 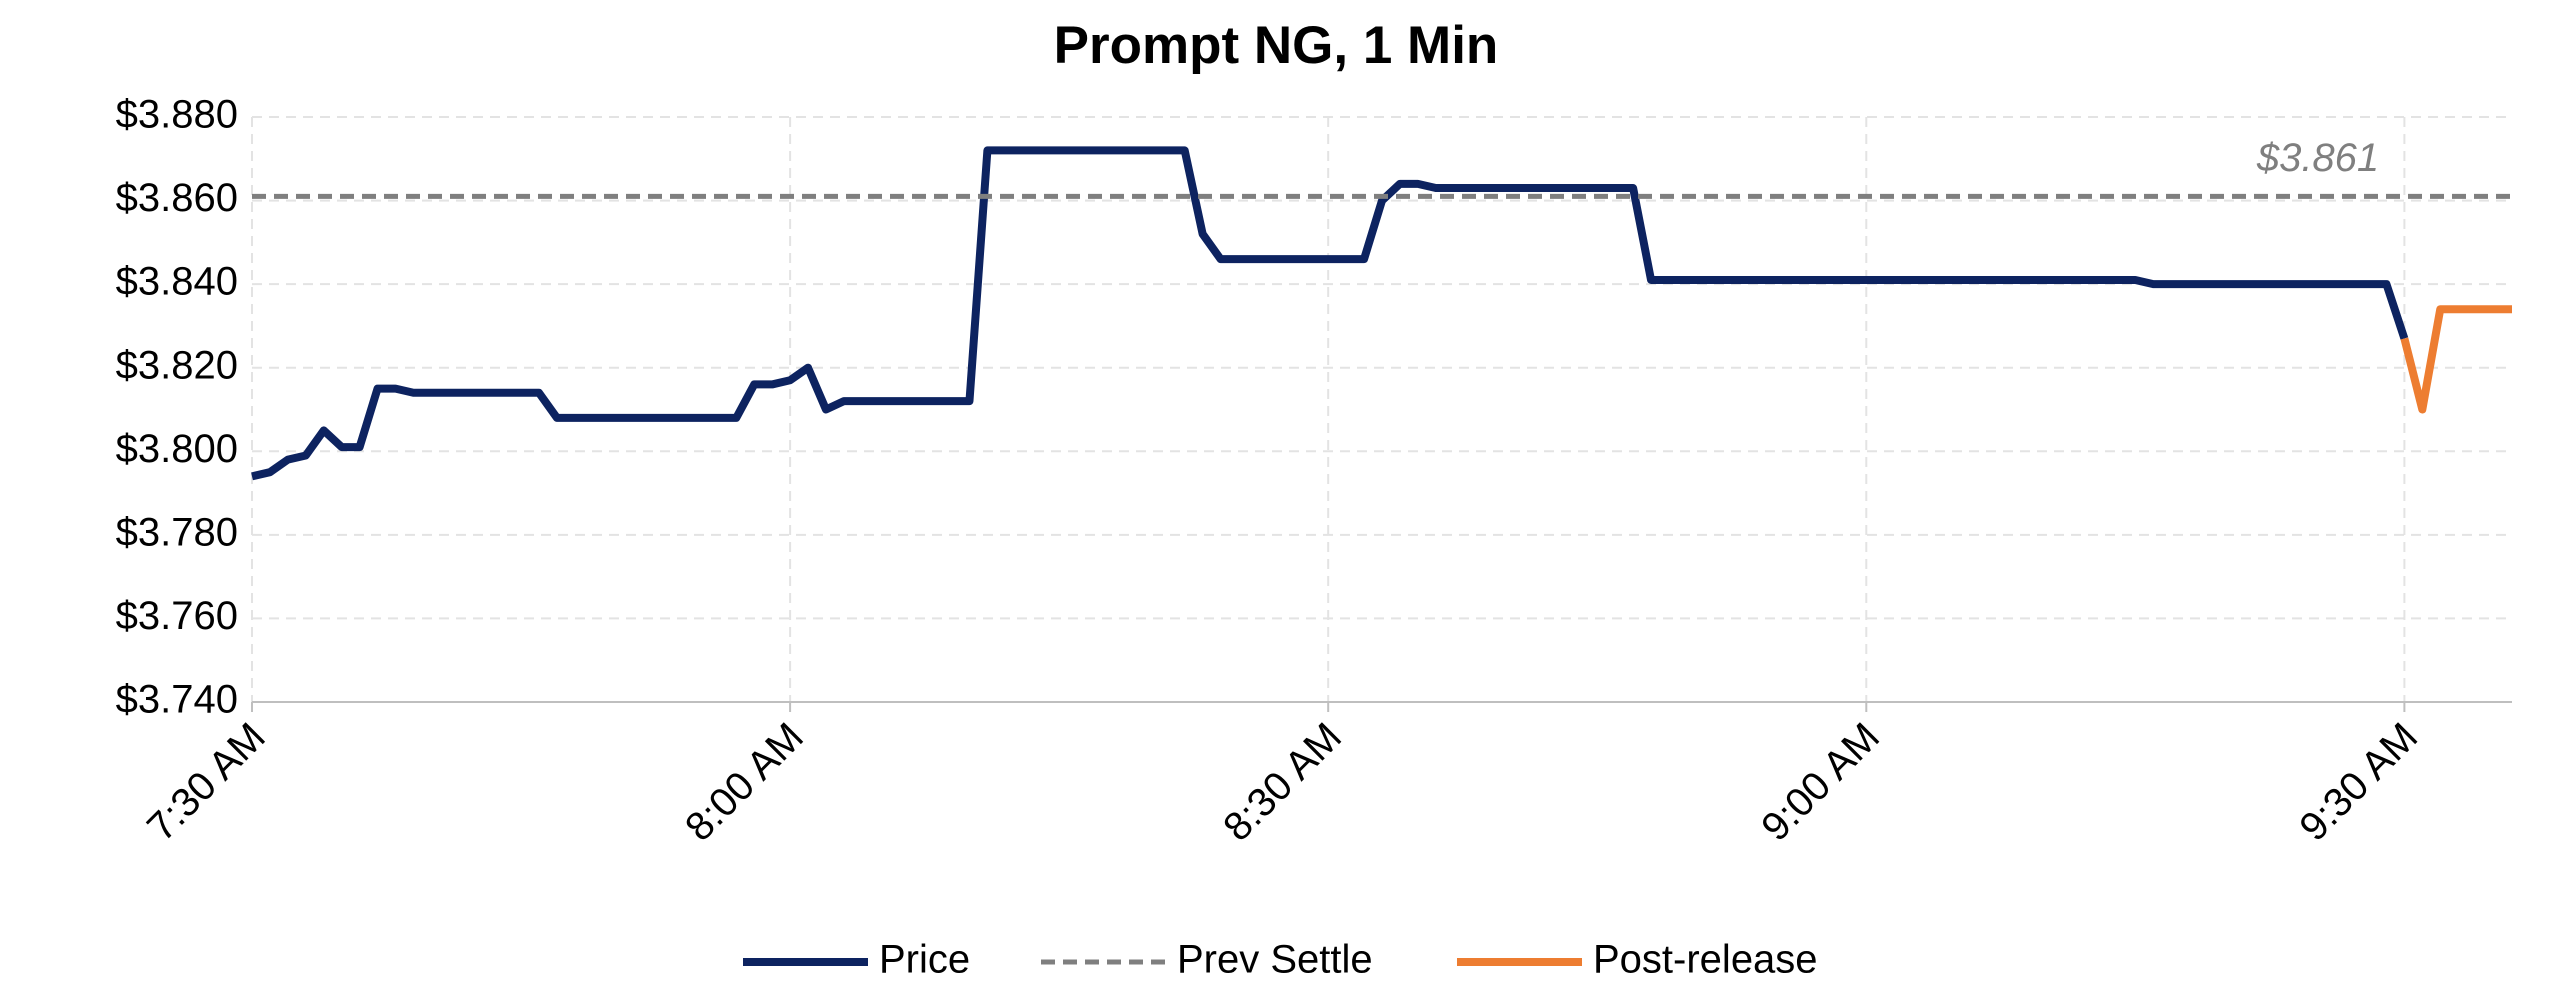 What do you see at coordinates (177, 198) in the screenshot?
I see `y-tick-label: $3.860` at bounding box center [177, 198].